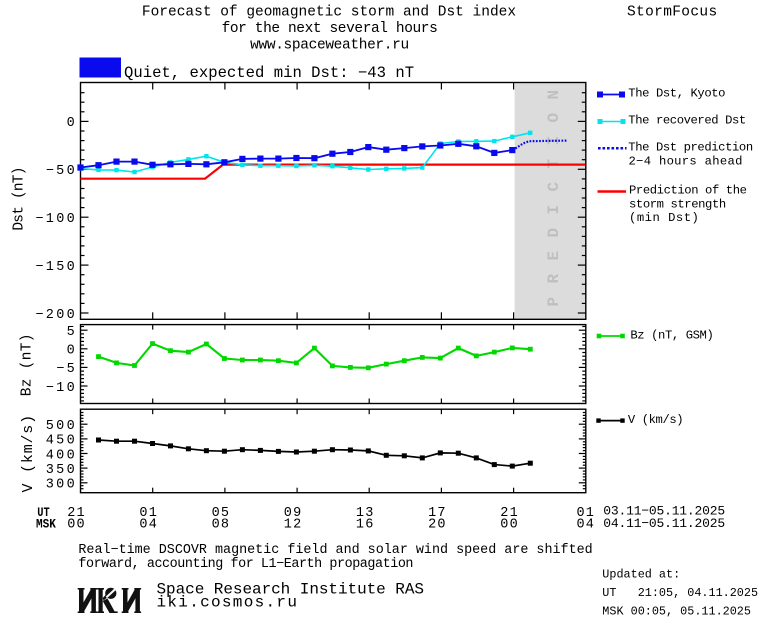 The width and height of the screenshot is (760, 625). What do you see at coordinates (365, 513) in the screenshot?
I see `svg-text: 13` at bounding box center [365, 513].